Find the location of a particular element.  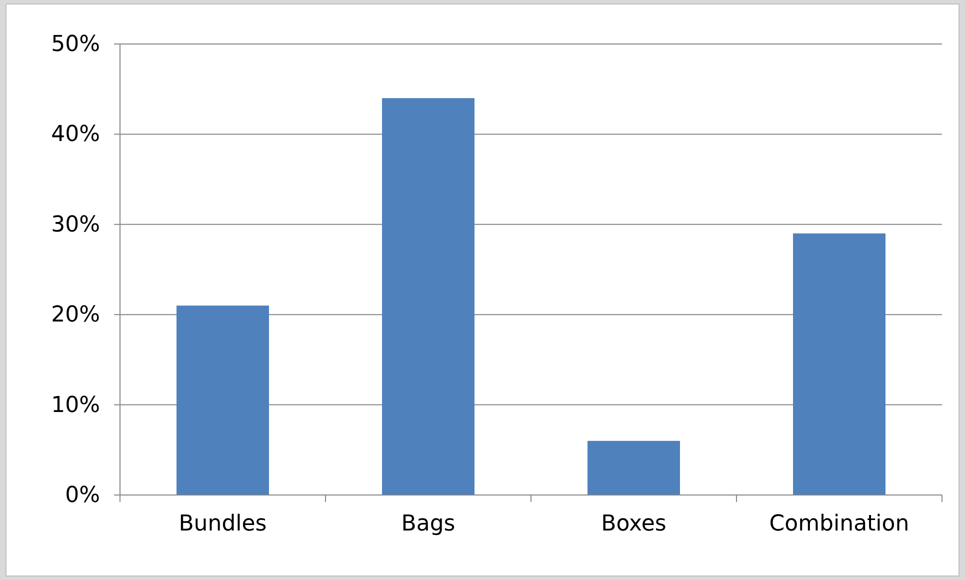

x-tick-label: Combination is located at coordinates (839, 524).